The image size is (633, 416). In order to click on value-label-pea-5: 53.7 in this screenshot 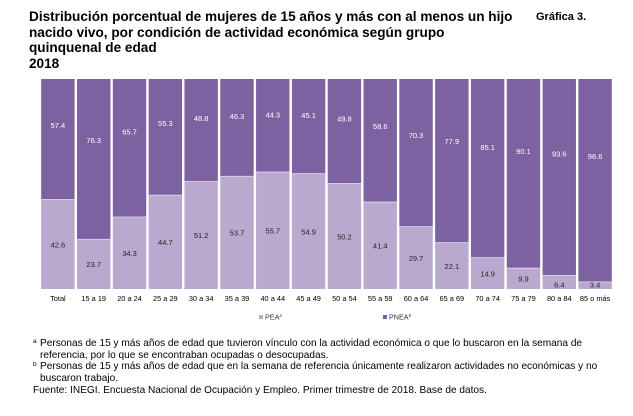, I will do `click(237, 233)`.